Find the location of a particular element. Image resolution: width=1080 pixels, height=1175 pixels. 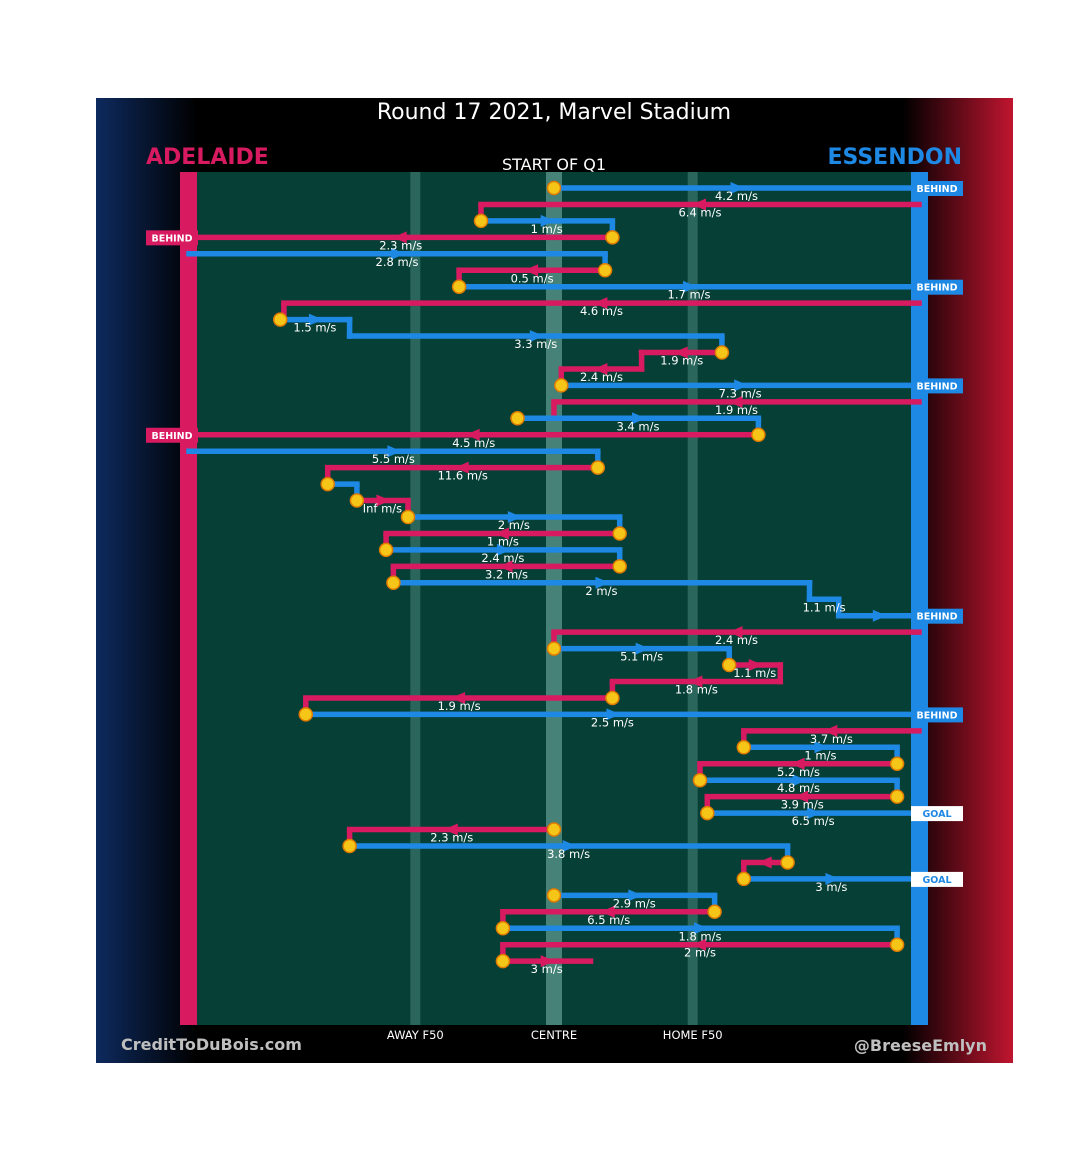

essendon-goal-line is located at coordinates (919, 598).